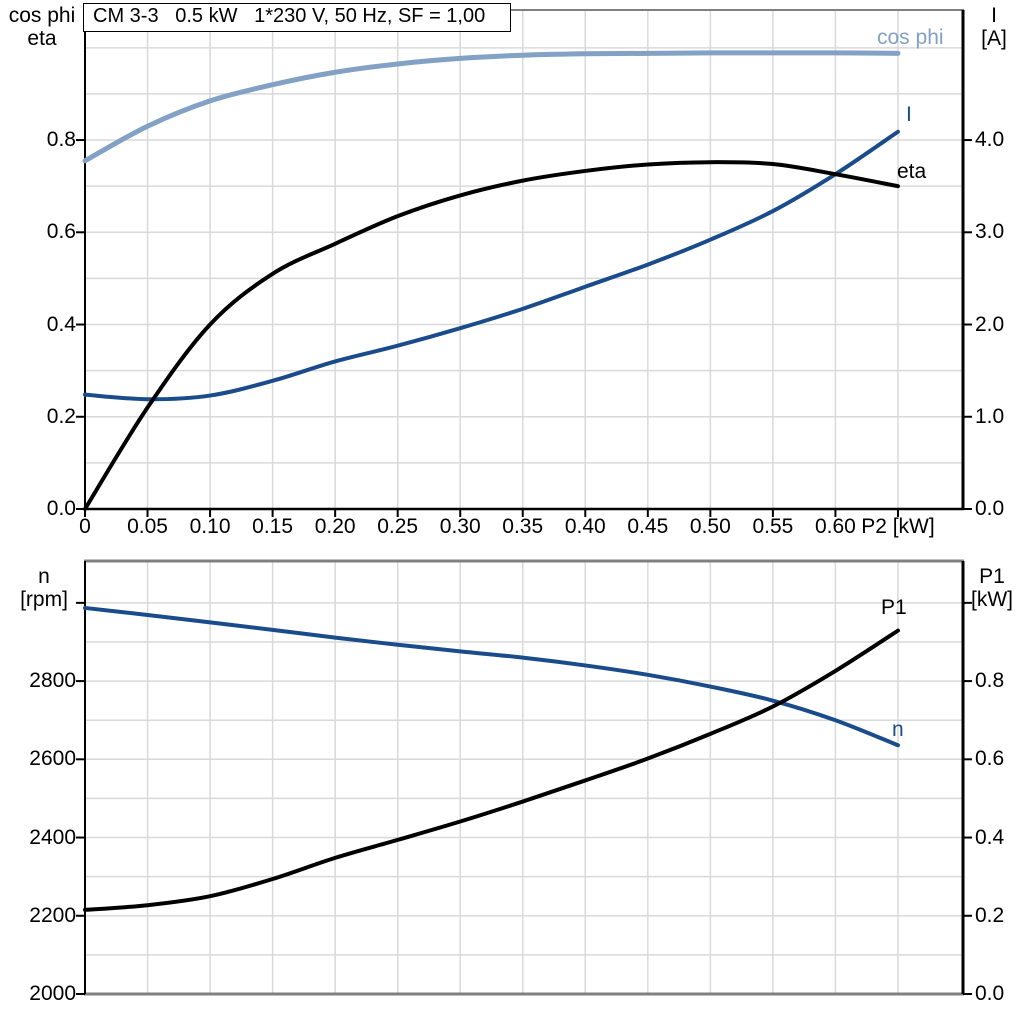 The height and width of the screenshot is (1024, 1024). Describe the element at coordinates (992, 576) in the screenshot. I see `lower-right-axis-title-line1: P1` at that location.